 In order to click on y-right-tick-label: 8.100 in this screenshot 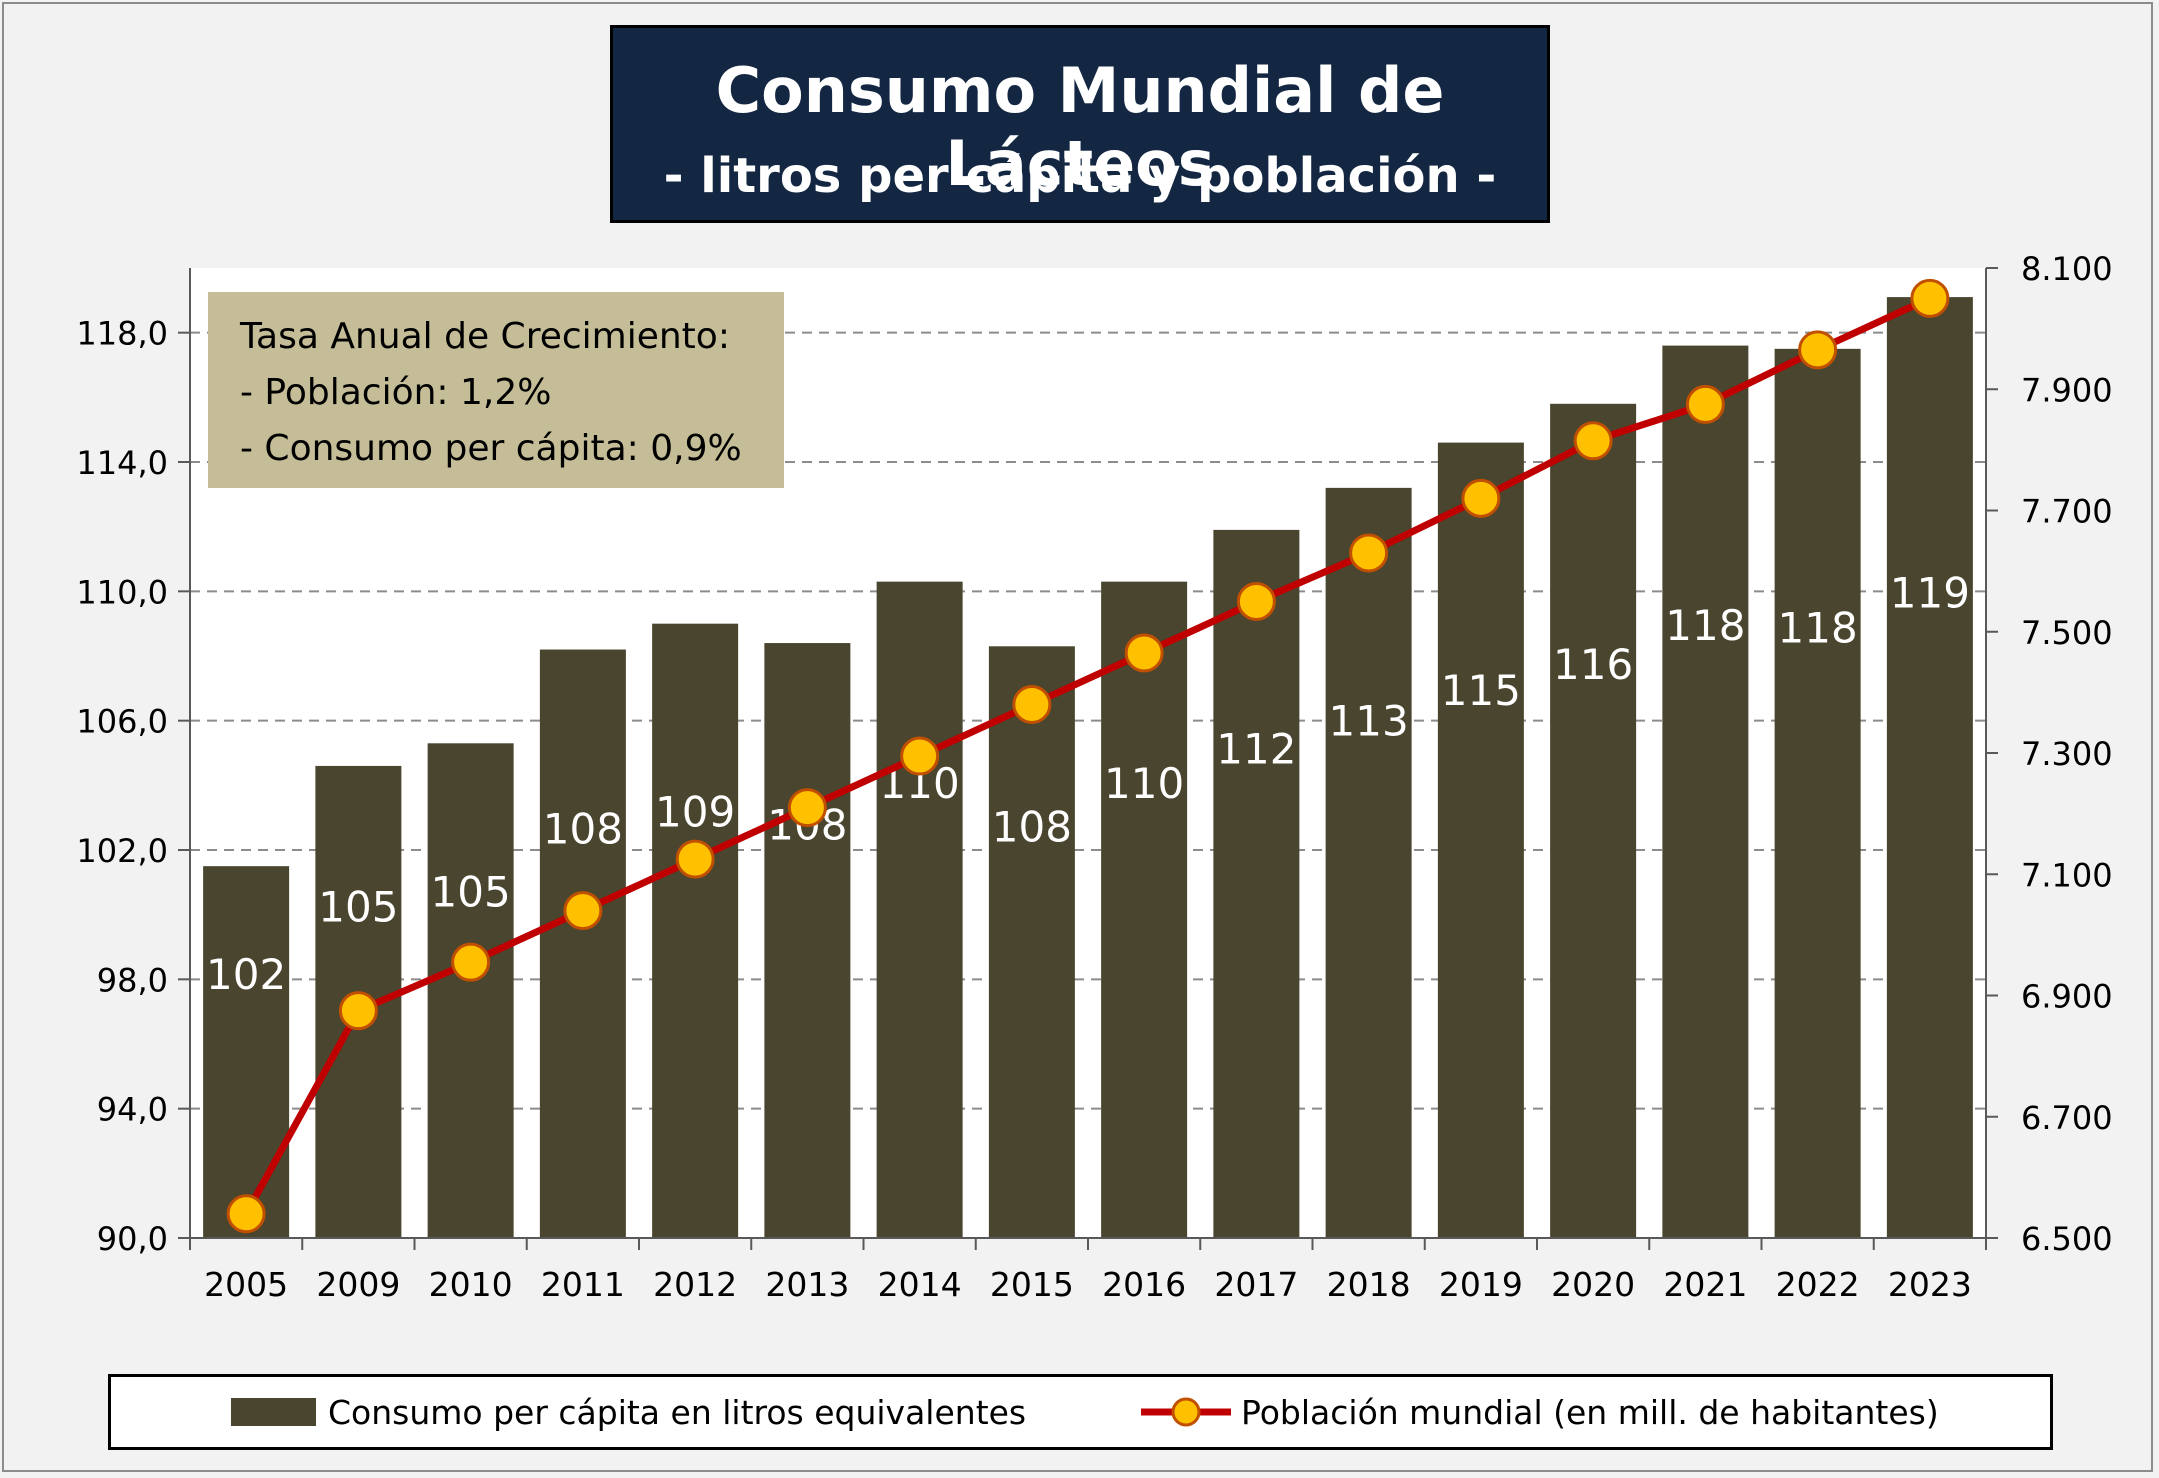, I will do `click(2067, 269)`.